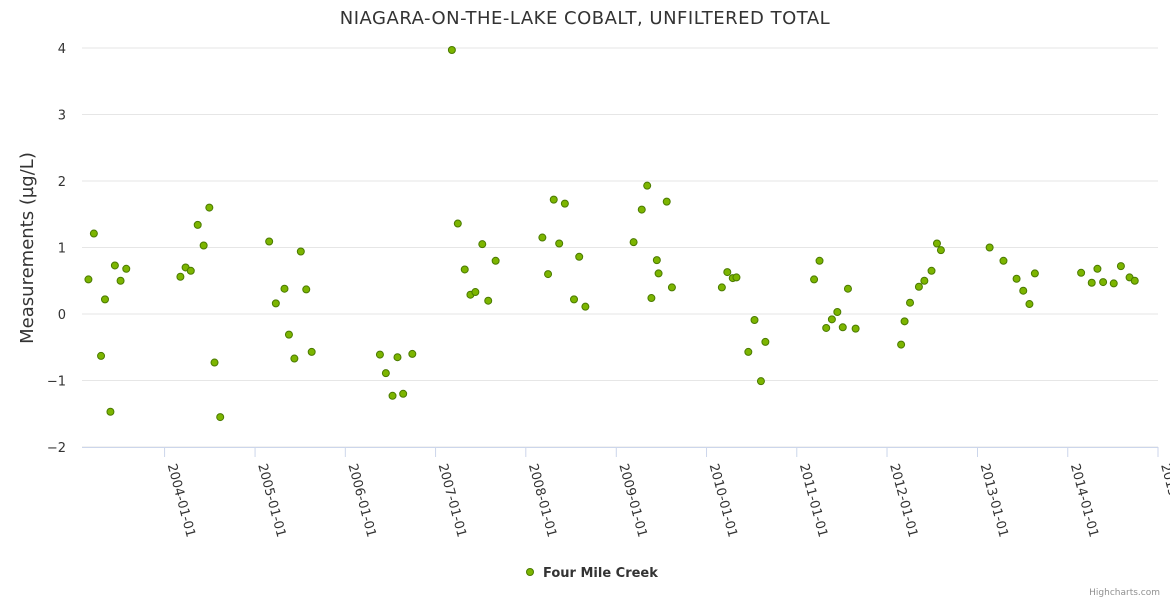 This screenshot has width=1170, height=600. What do you see at coordinates (1124, 593) in the screenshot?
I see `credits-link: Highcharts.com` at bounding box center [1124, 593].